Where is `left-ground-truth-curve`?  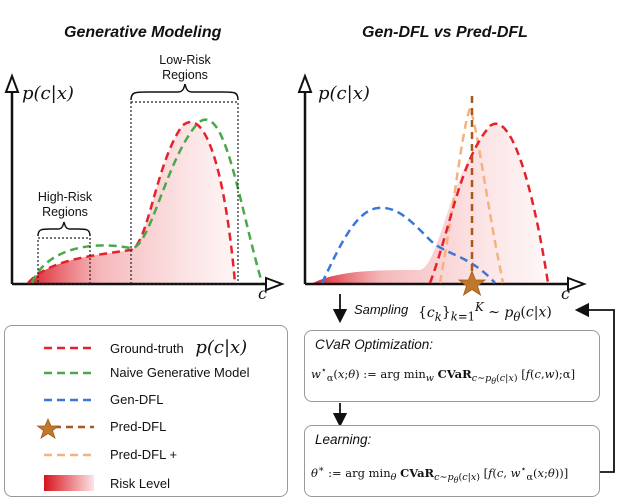
left-ground-truth-curve is located at coordinates (132, 202).